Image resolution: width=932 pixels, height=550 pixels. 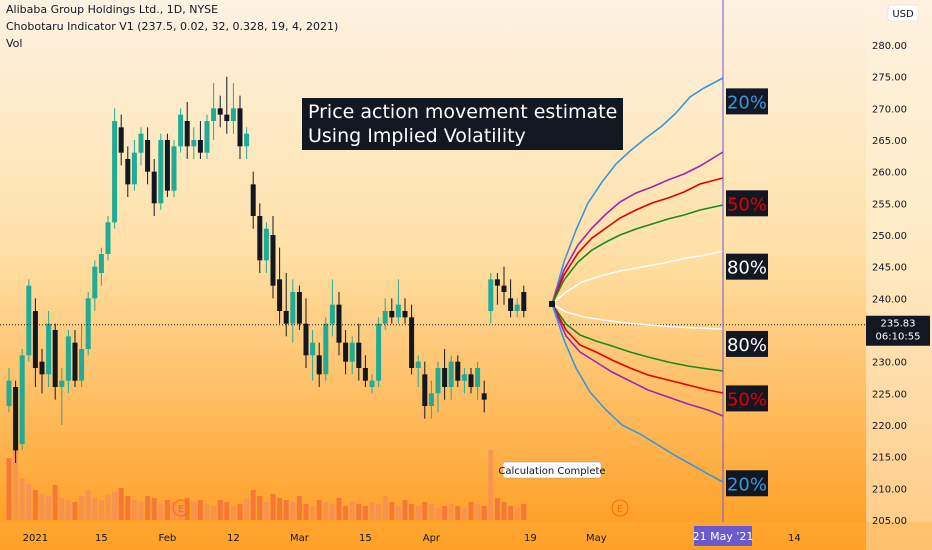 What do you see at coordinates (889, 46) in the screenshot?
I see `y-tick-label: 280.00` at bounding box center [889, 46].